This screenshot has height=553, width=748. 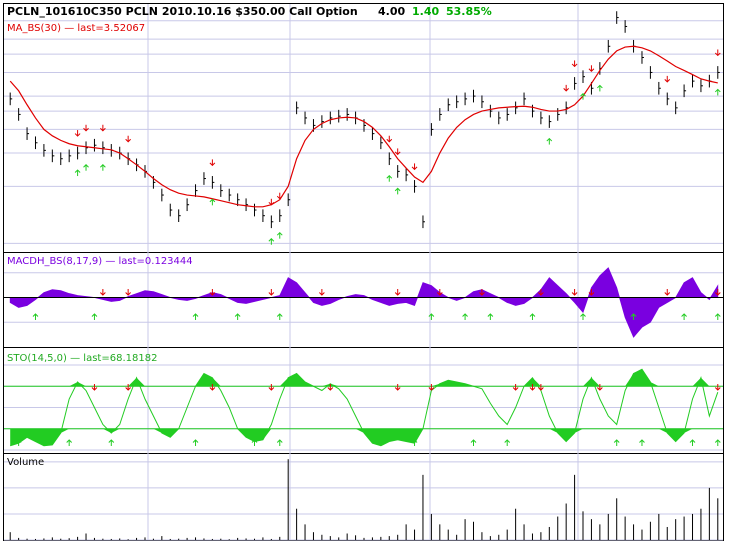 I want to click on macd-label-last: last=0.123444, so click(x=156, y=261).